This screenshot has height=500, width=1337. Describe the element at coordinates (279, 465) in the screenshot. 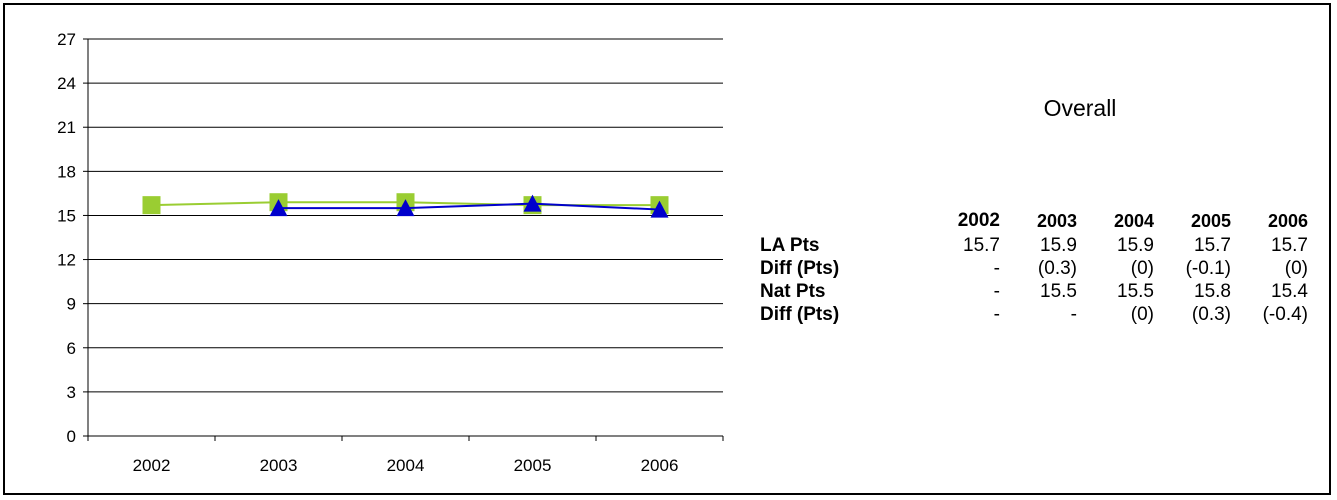

I see `x-tick-label: 2003` at that location.